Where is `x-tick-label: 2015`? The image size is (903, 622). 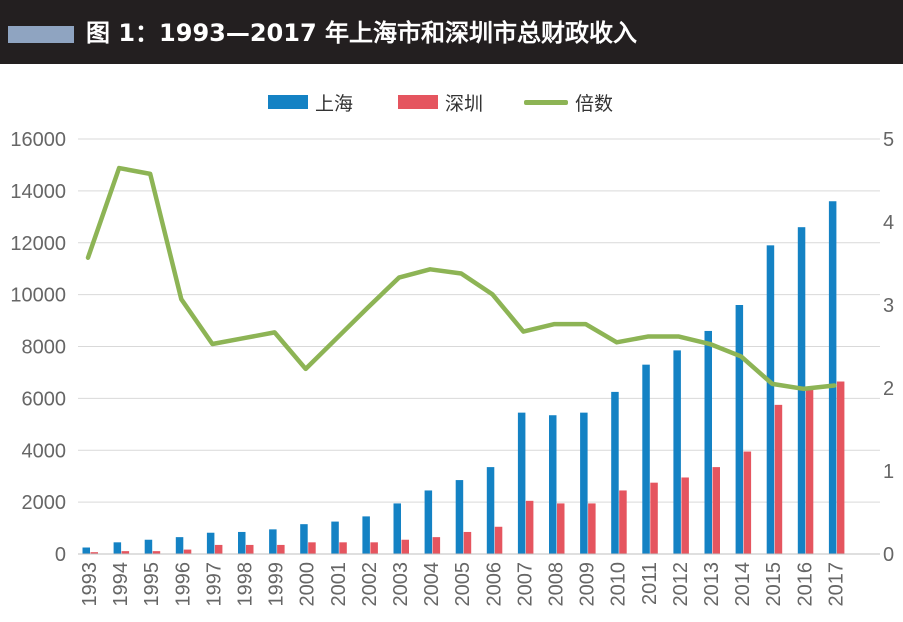 x-tick-label: 2015 is located at coordinates (774, 584).